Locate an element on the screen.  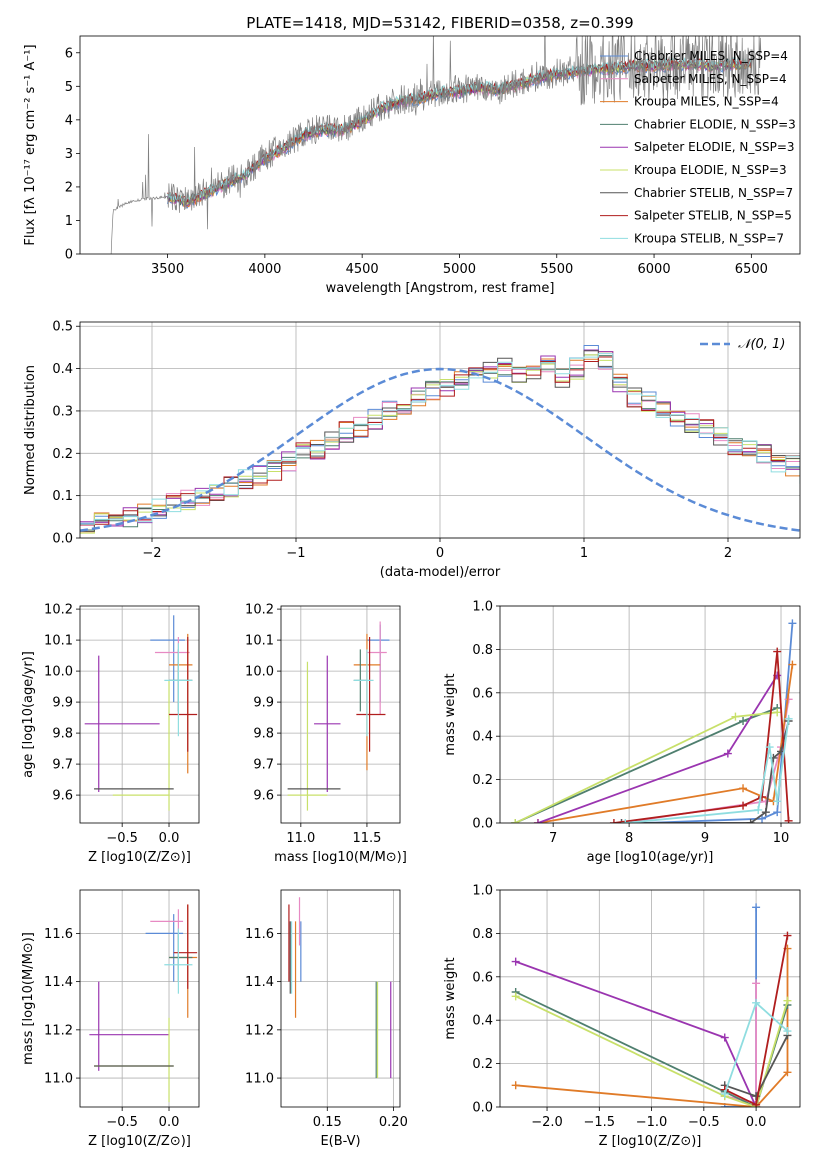
y-tick-label: 0.0 is located at coordinates (62, 539).